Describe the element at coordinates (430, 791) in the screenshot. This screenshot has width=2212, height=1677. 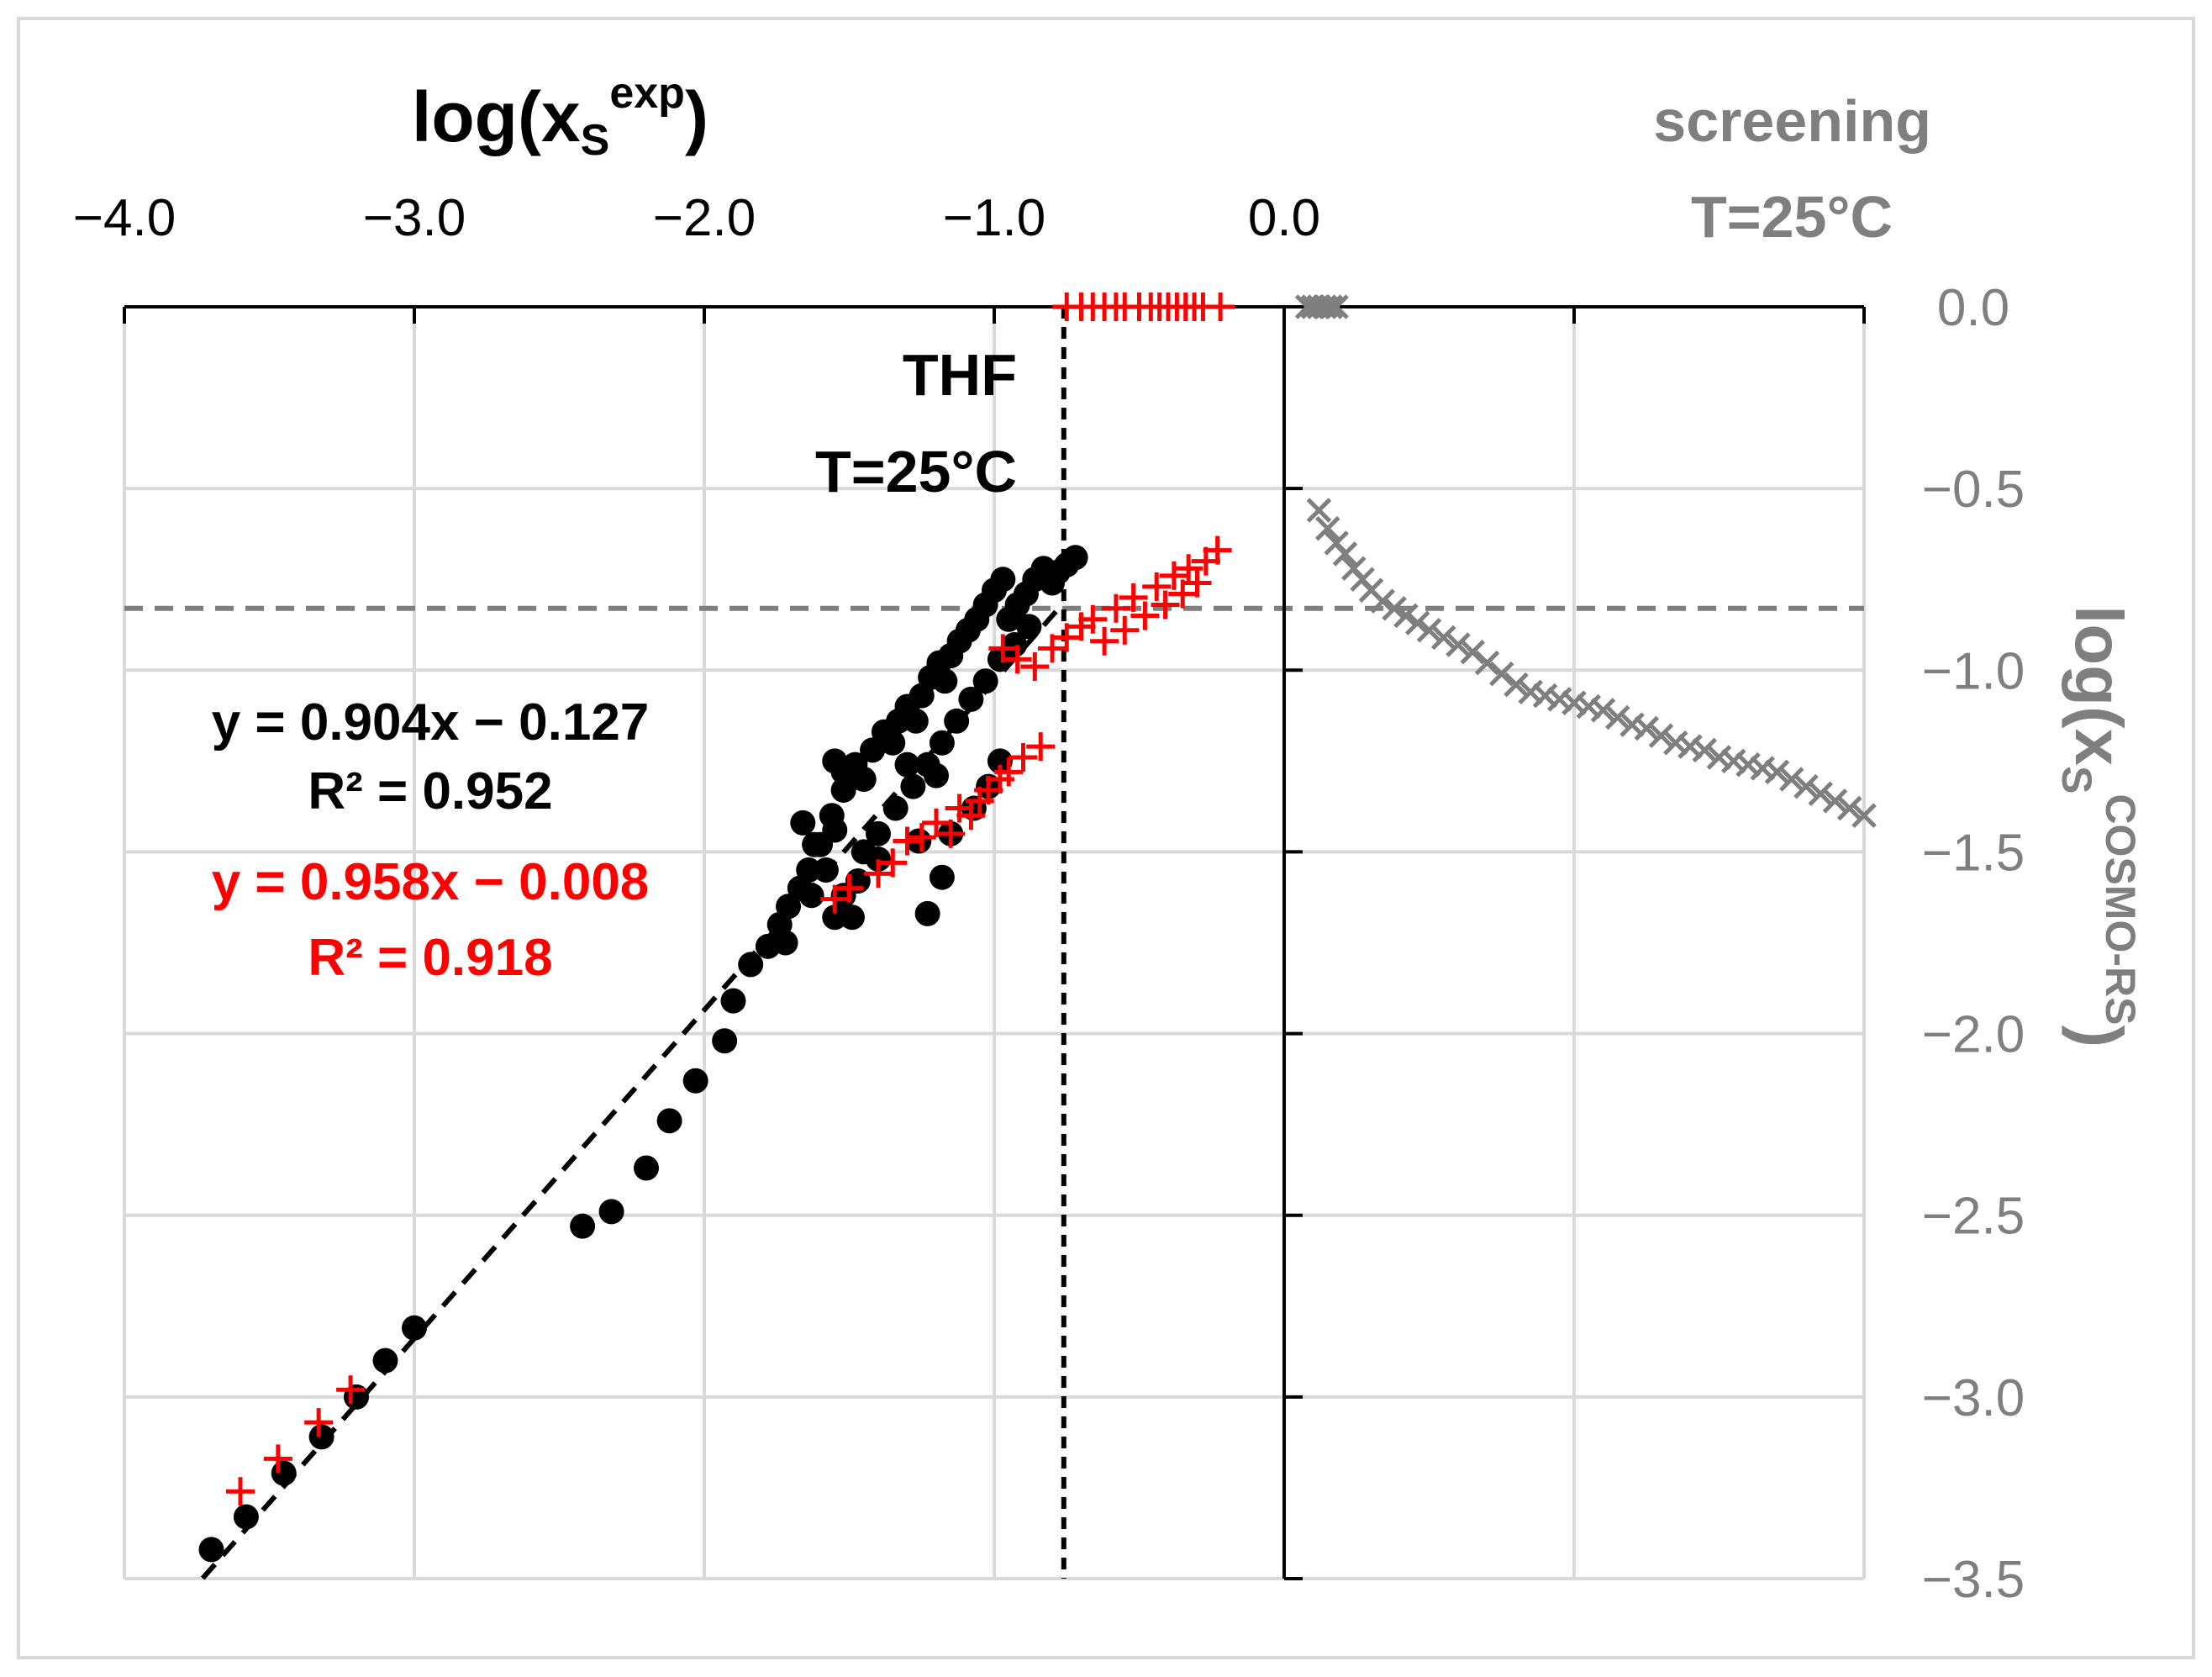
I see `black-fit-r2: R² = 0.952` at that location.